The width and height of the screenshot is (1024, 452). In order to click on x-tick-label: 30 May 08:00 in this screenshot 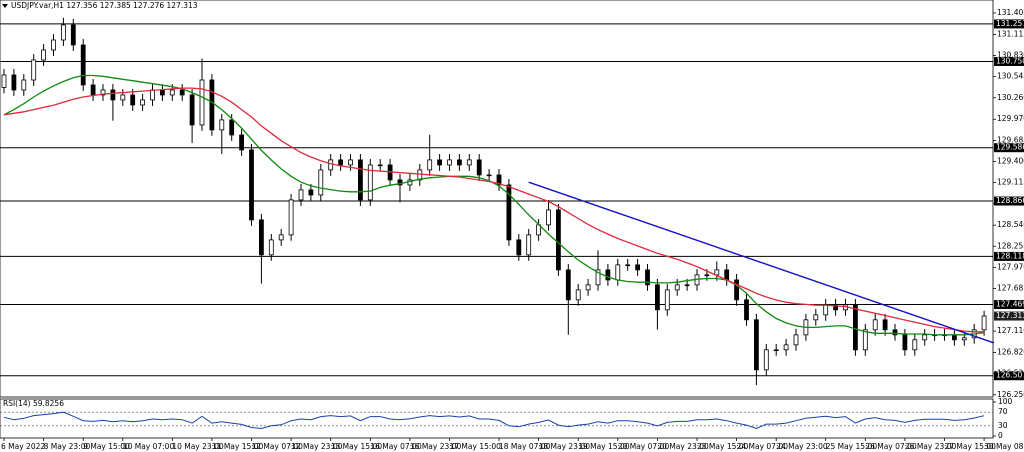, I will do `click(1004, 446)`.